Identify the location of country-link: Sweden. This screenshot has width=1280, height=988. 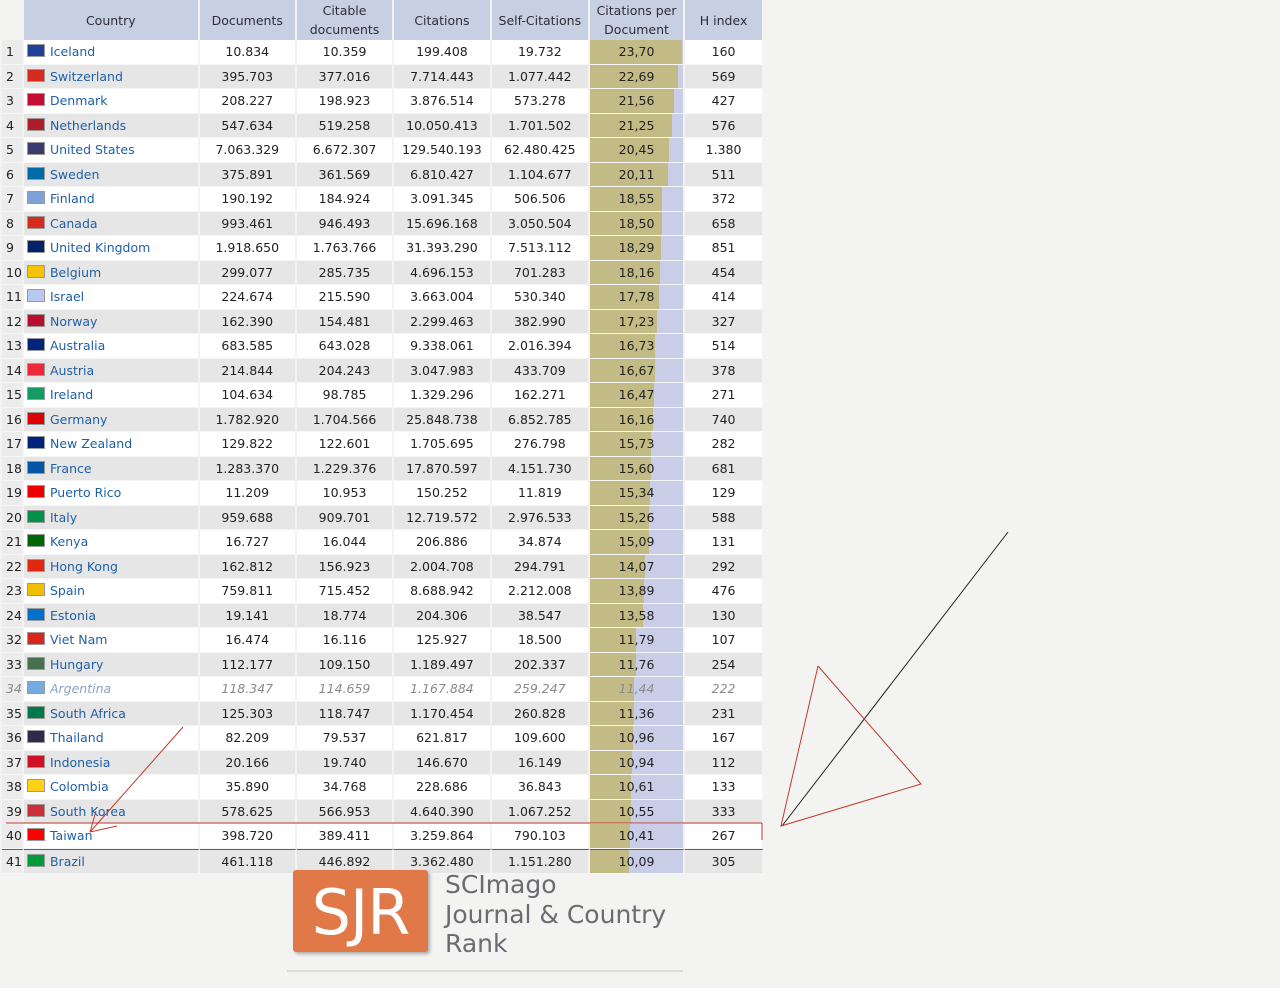
(74, 174).